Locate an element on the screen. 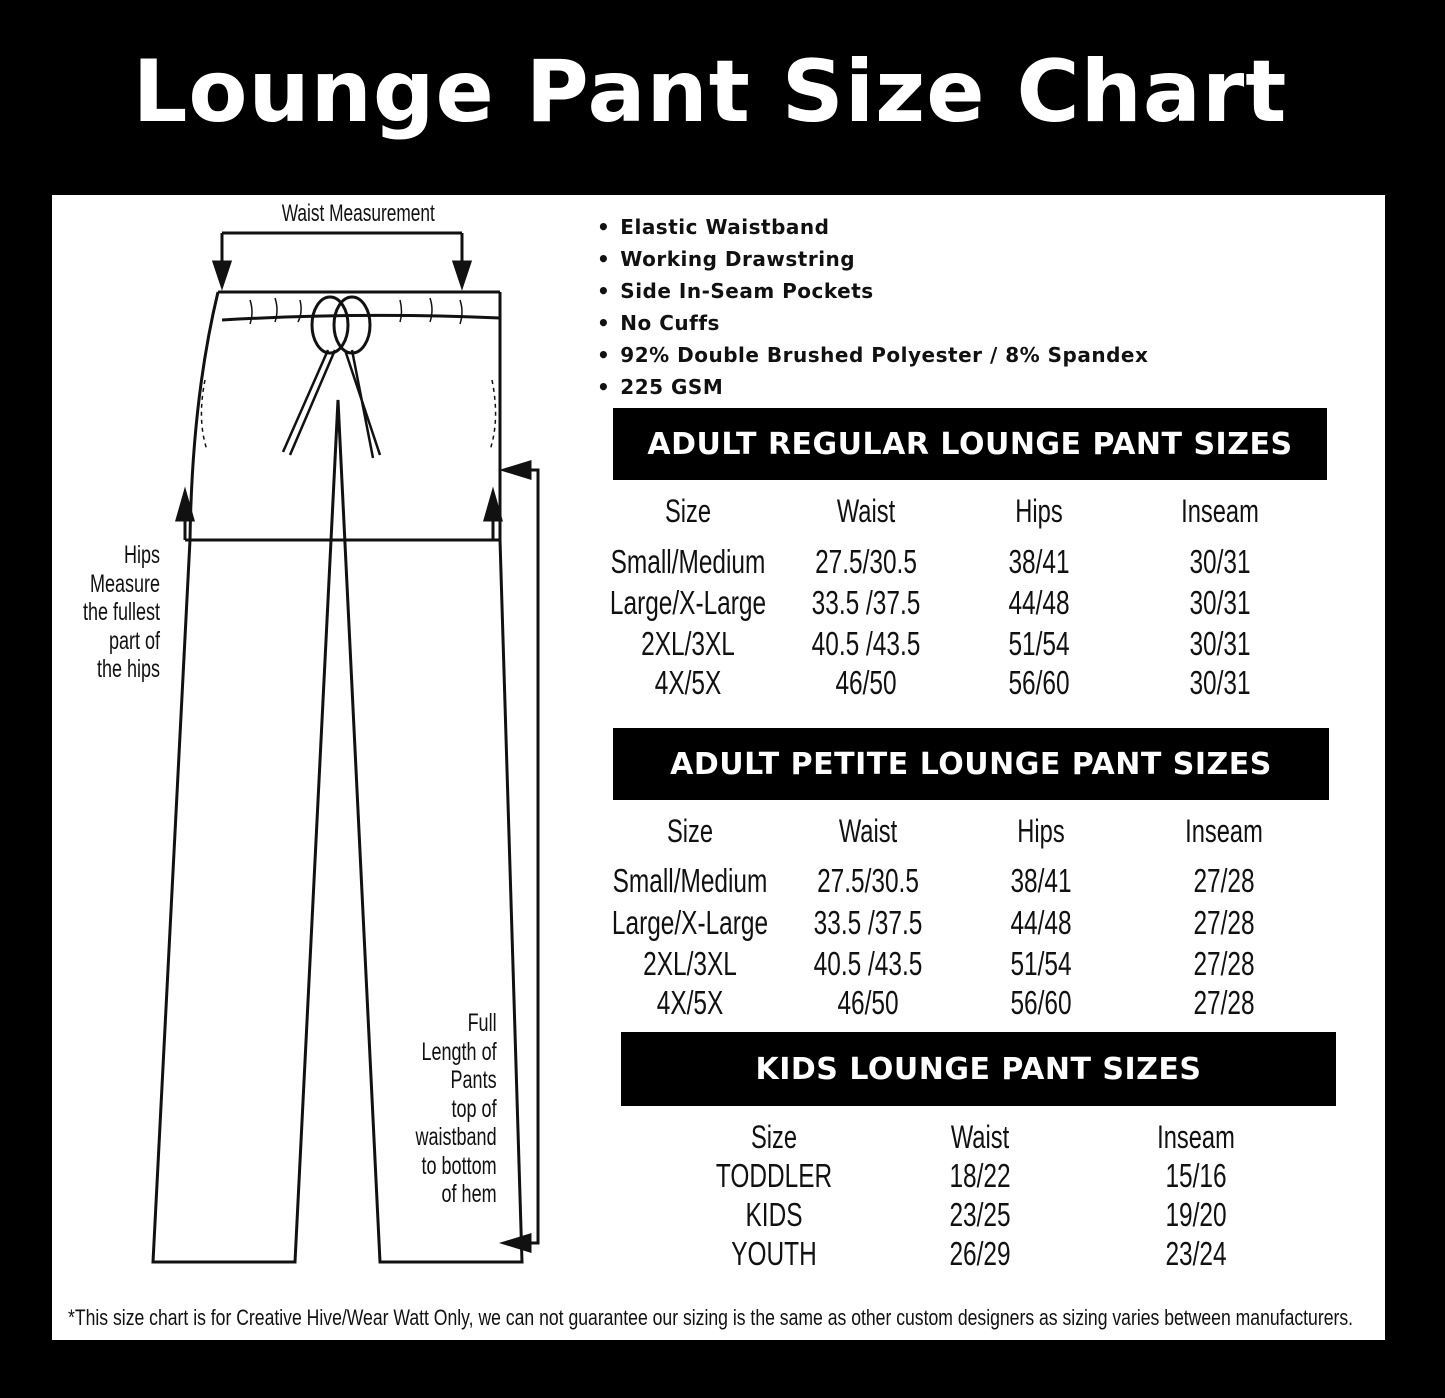 This screenshot has width=1445, height=1398. kids-table-cell: KIDS is located at coordinates (774, 1214).